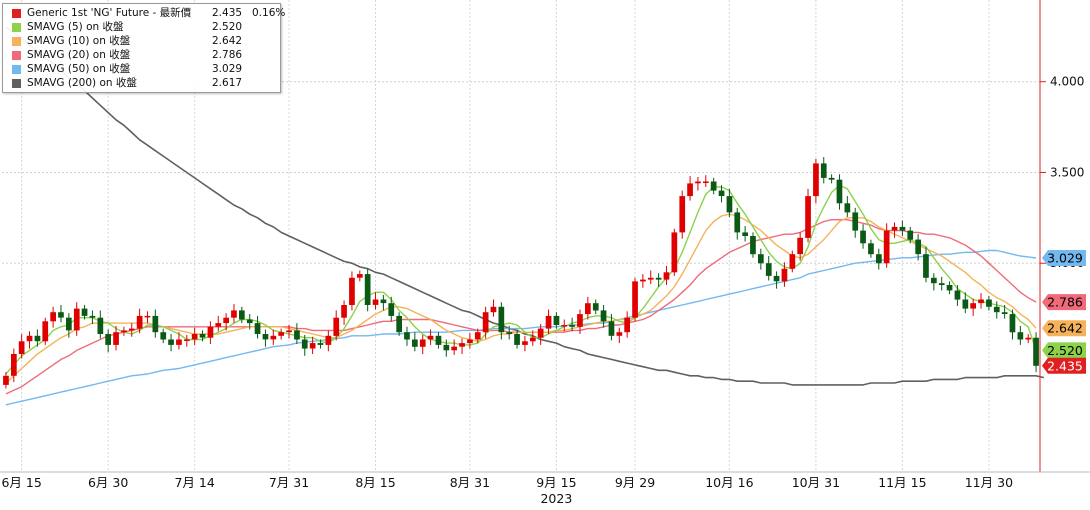  Describe the element at coordinates (16, 83) in the screenshot. I see `legend-swatch-sma200` at that location.